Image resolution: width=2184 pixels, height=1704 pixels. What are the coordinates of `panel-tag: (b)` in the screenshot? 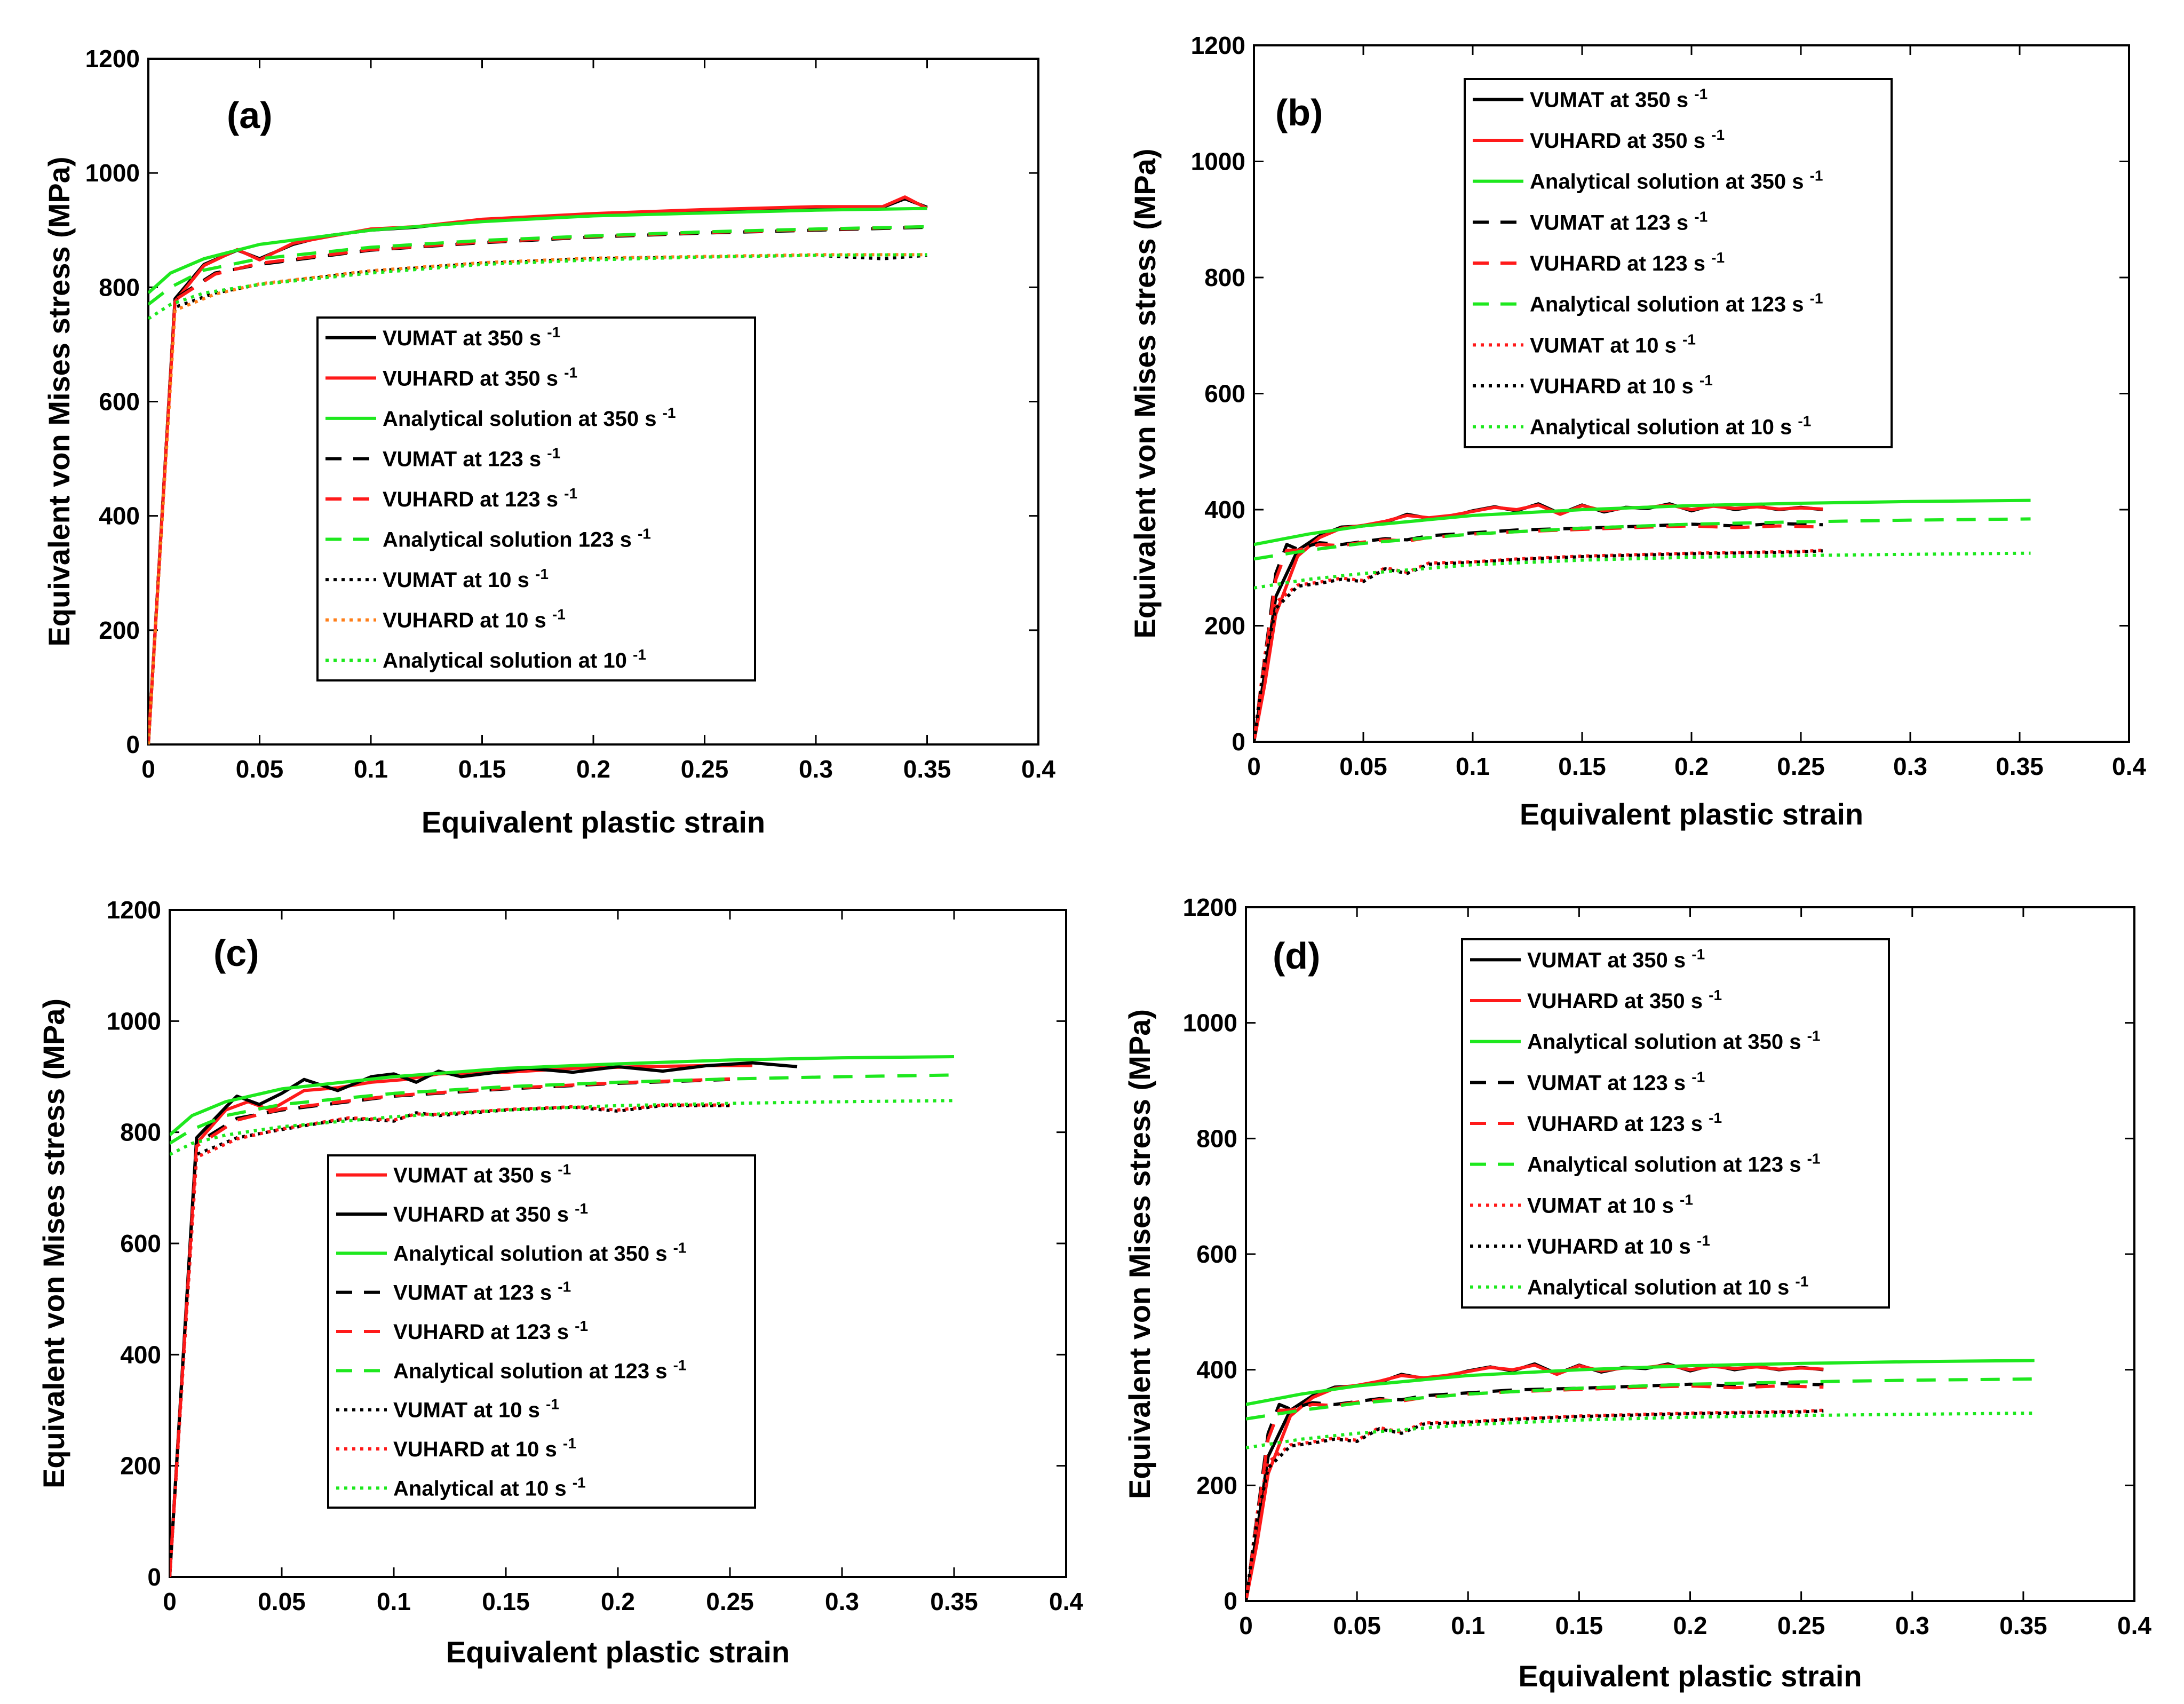 It's located at (1299, 113).